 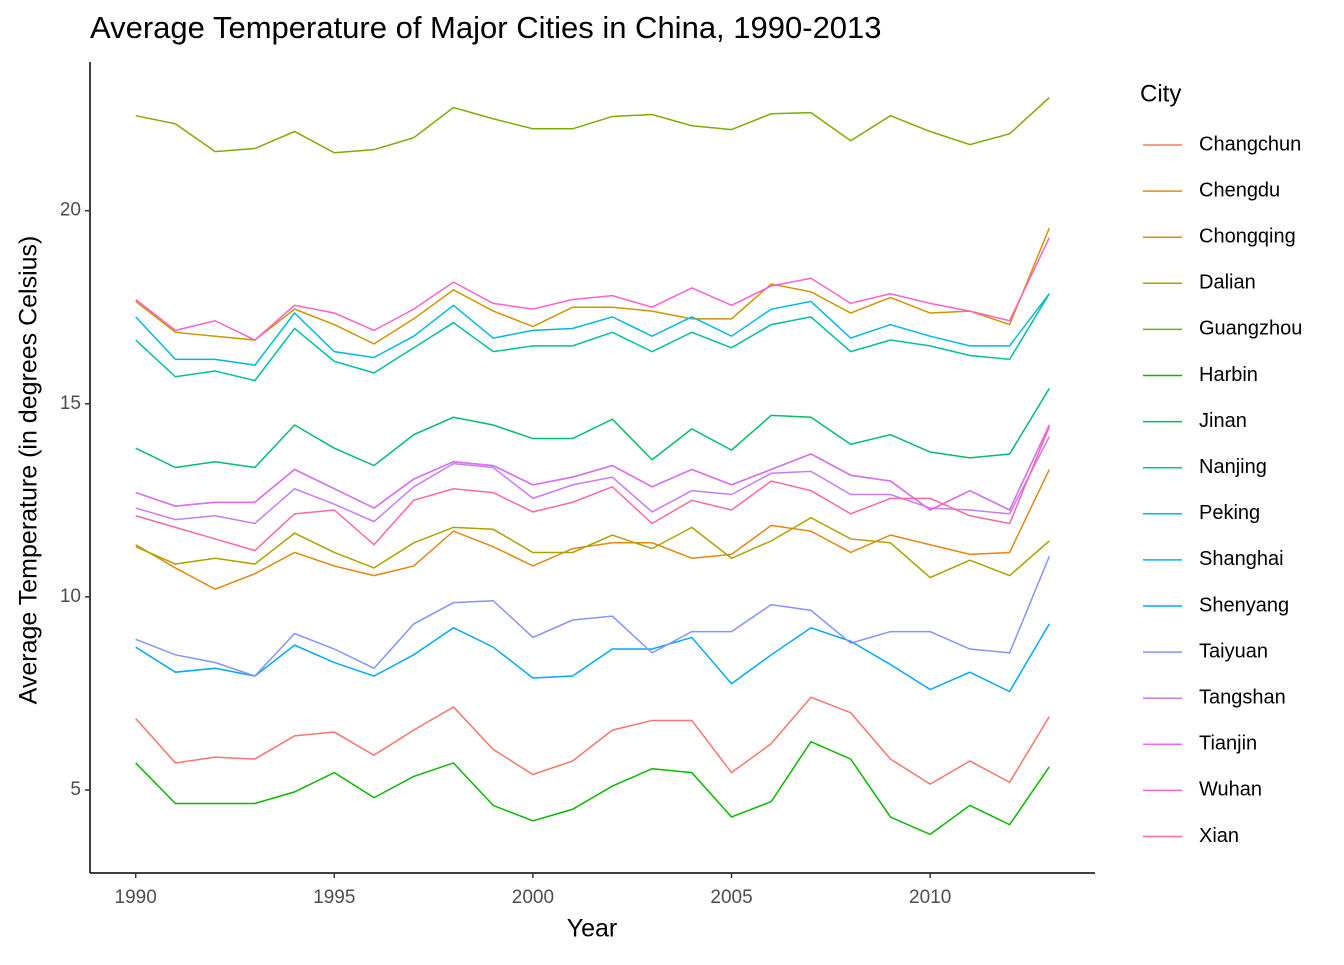 What do you see at coordinates (1244, 605) in the screenshot?
I see `legend-label: Shenyang` at bounding box center [1244, 605].